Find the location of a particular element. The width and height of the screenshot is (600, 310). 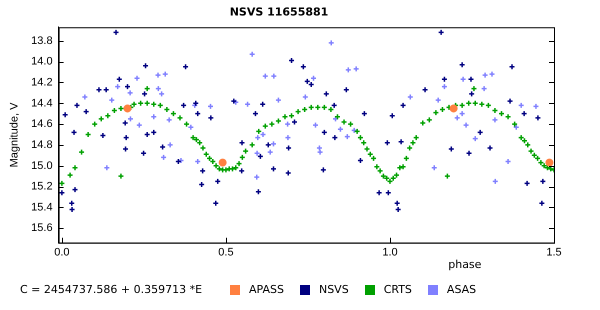

y-tick-label: 14.0 is located at coordinates (42, 62).